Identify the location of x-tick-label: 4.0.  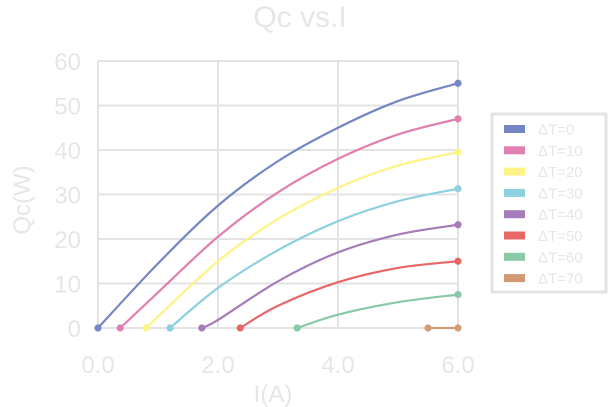
(337, 365).